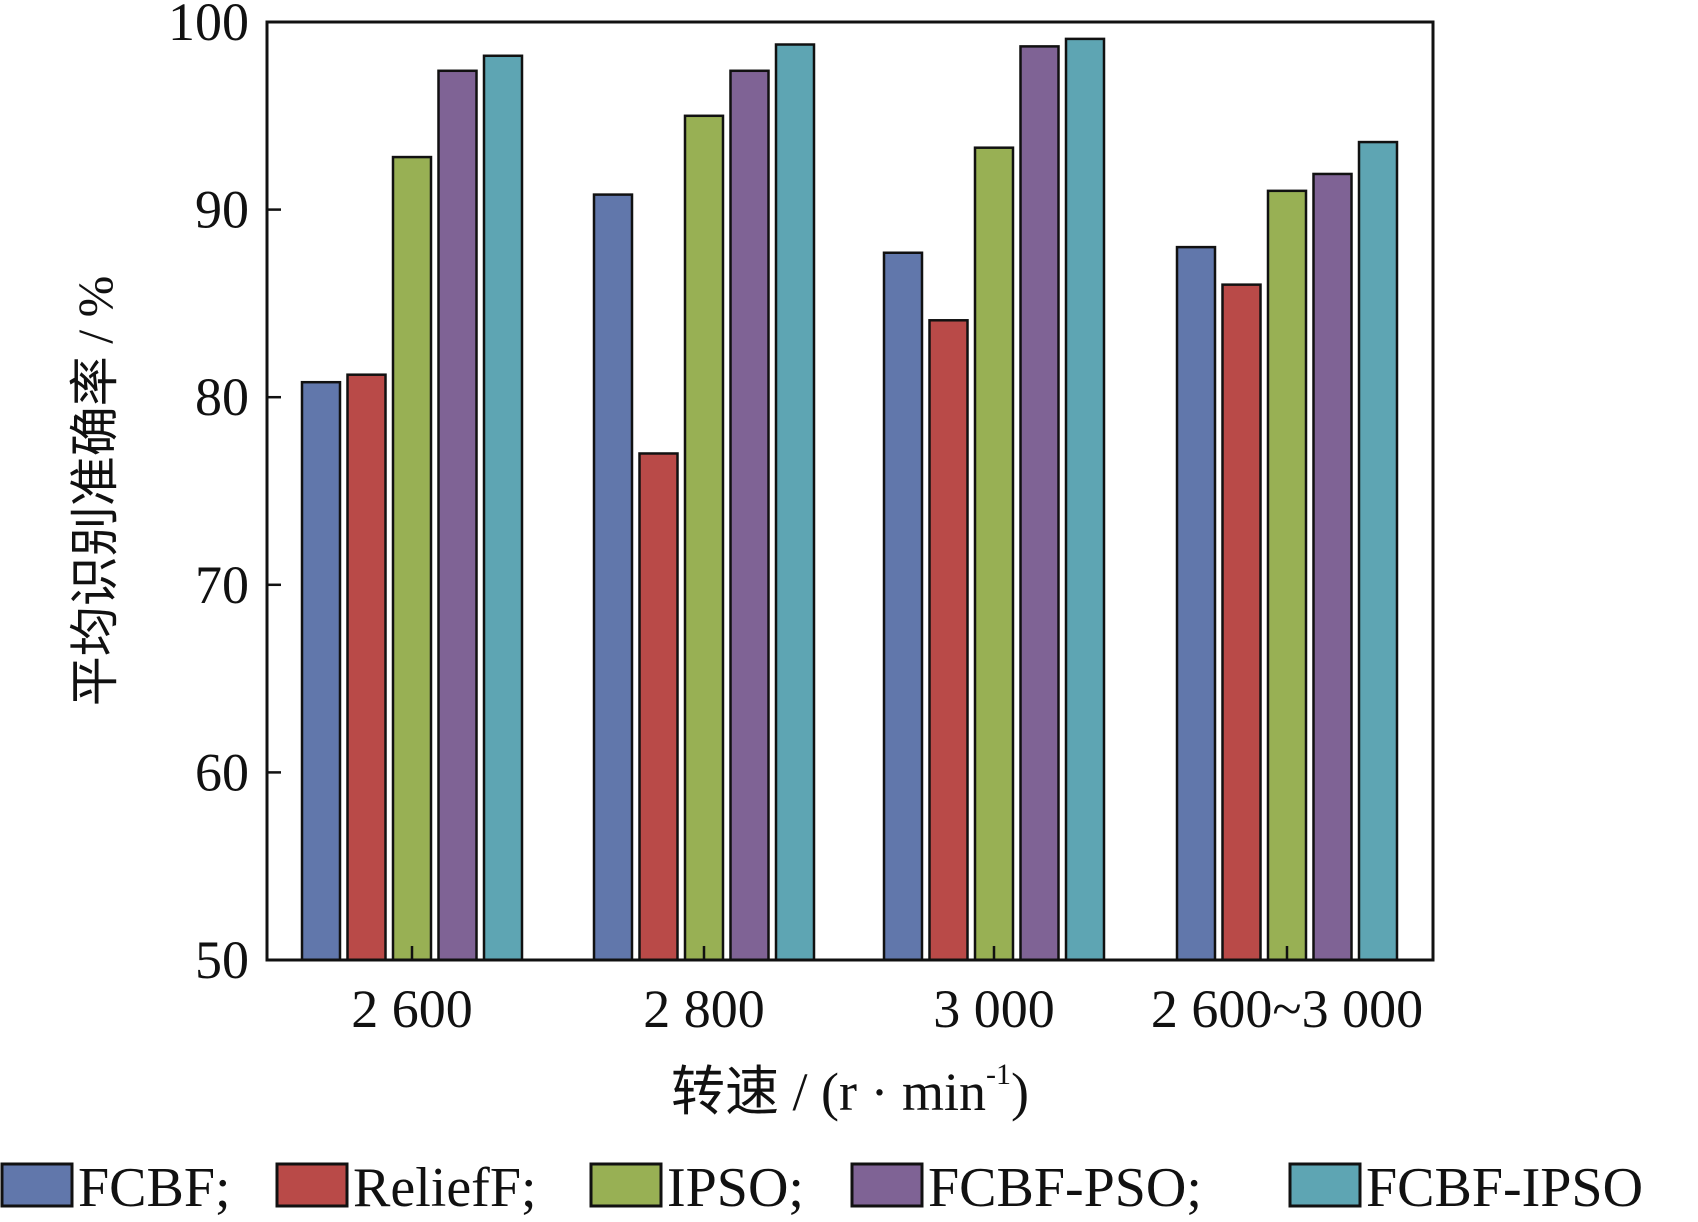 The image size is (1698, 1222). Describe the element at coordinates (222, 210) in the screenshot. I see `y-tick-label: 90` at that location.